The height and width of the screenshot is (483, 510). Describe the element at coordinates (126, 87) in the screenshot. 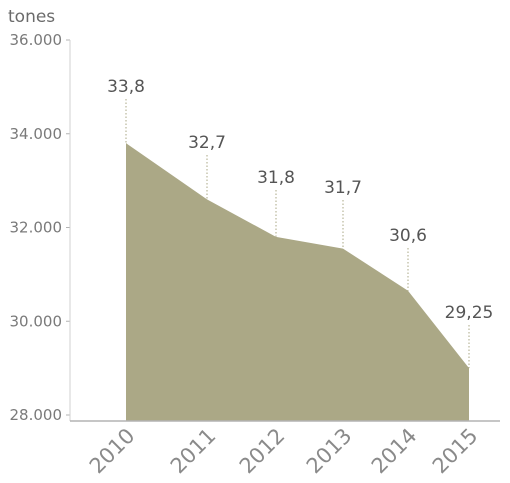

I see `data-label: 33,8` at that location.